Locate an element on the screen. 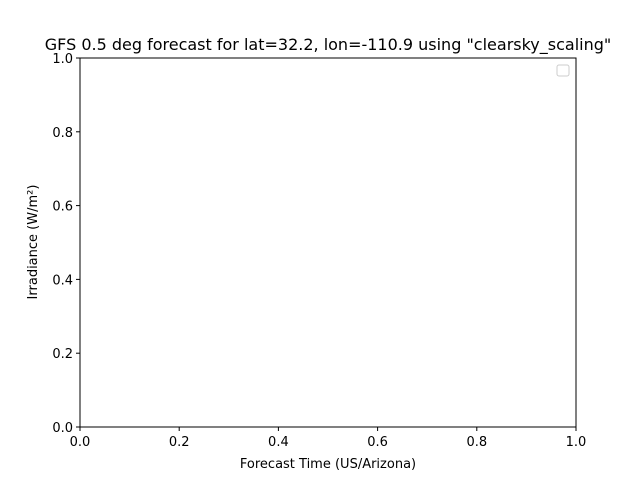  legend-box is located at coordinates (563, 70).